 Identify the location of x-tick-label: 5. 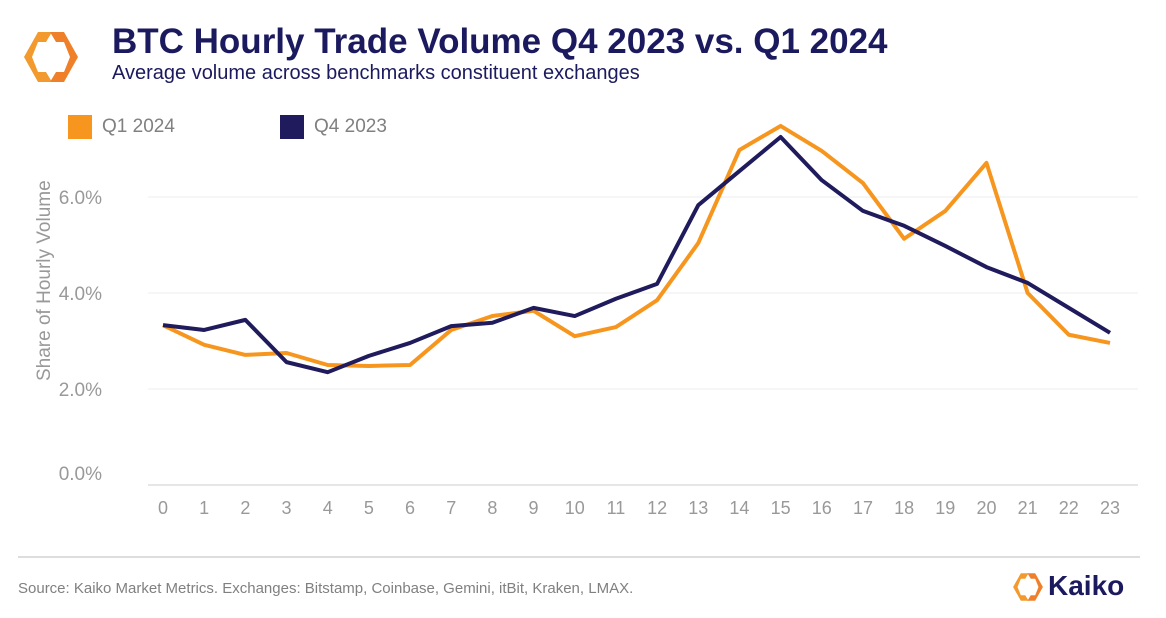
(369, 508).